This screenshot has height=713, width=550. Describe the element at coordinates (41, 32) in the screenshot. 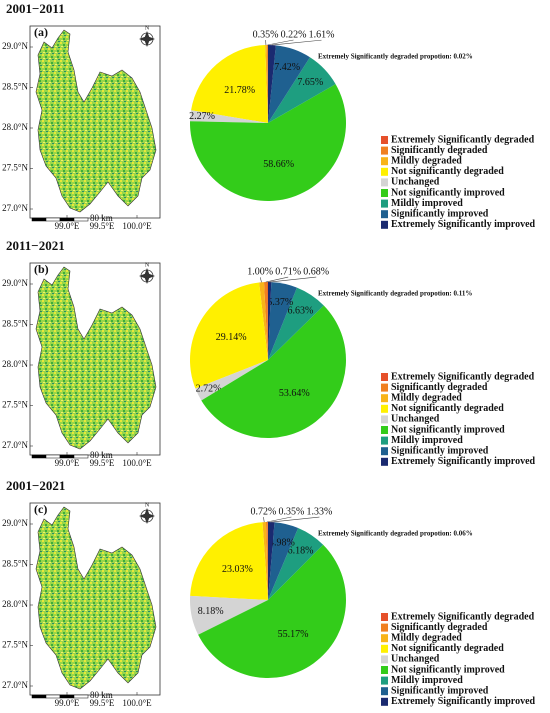

I see `panel-label: (a)` at that location.